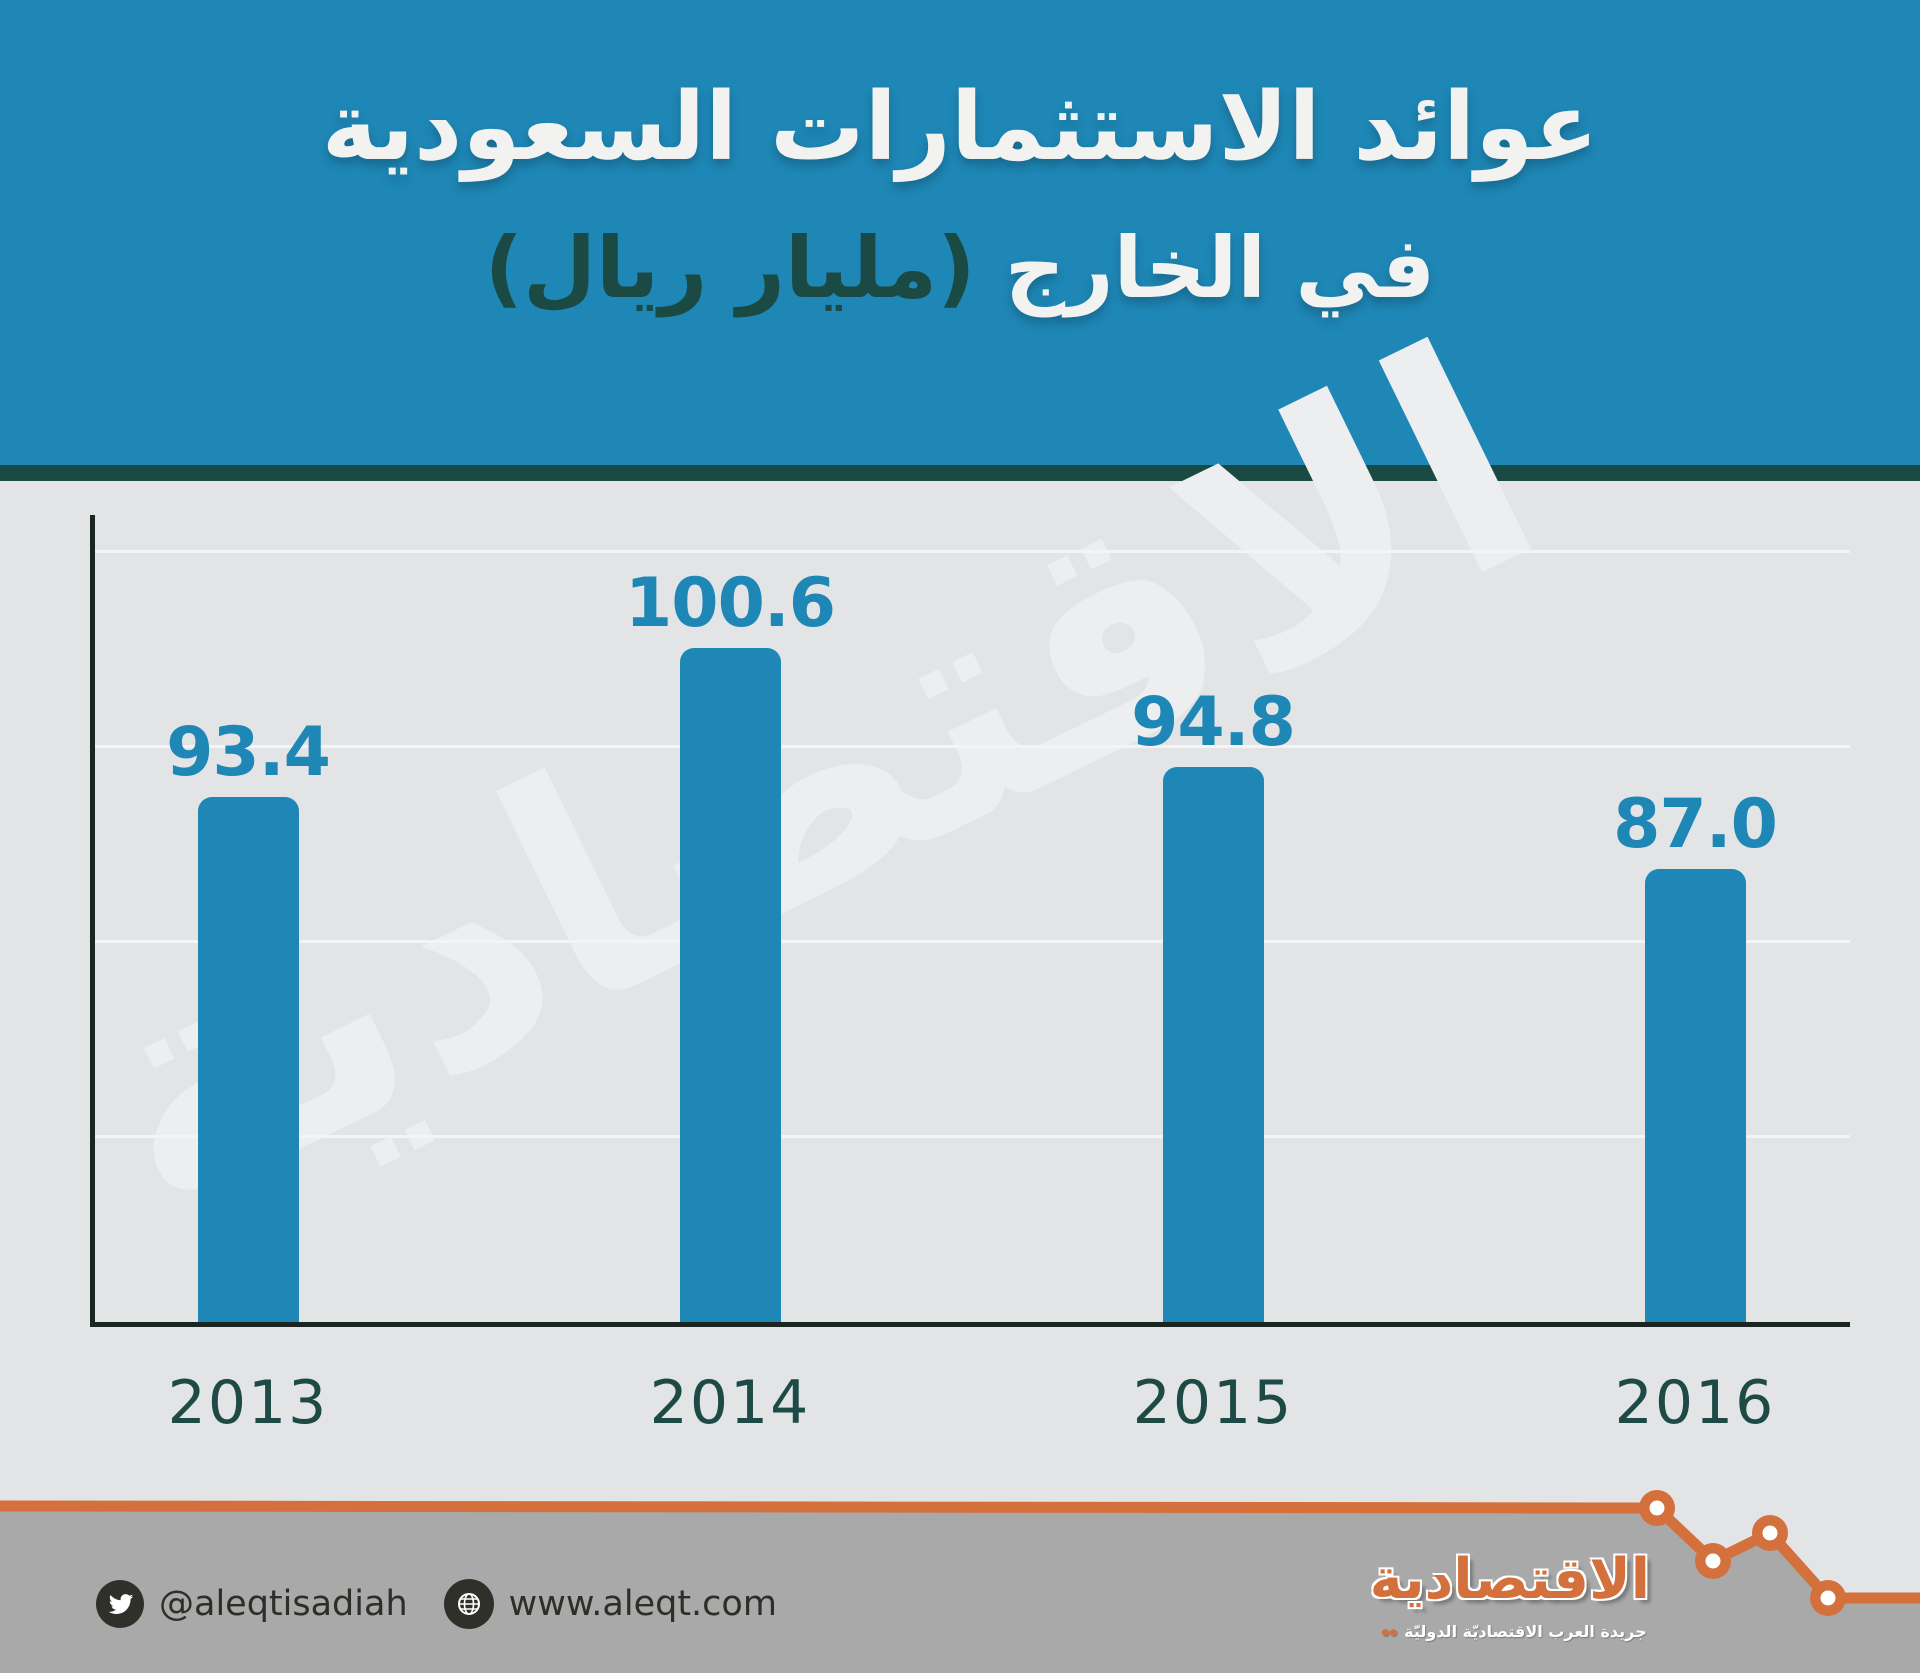 This screenshot has width=1920, height=1673. Describe the element at coordinates (970, 1324) in the screenshot. I see `x-axis` at that location.